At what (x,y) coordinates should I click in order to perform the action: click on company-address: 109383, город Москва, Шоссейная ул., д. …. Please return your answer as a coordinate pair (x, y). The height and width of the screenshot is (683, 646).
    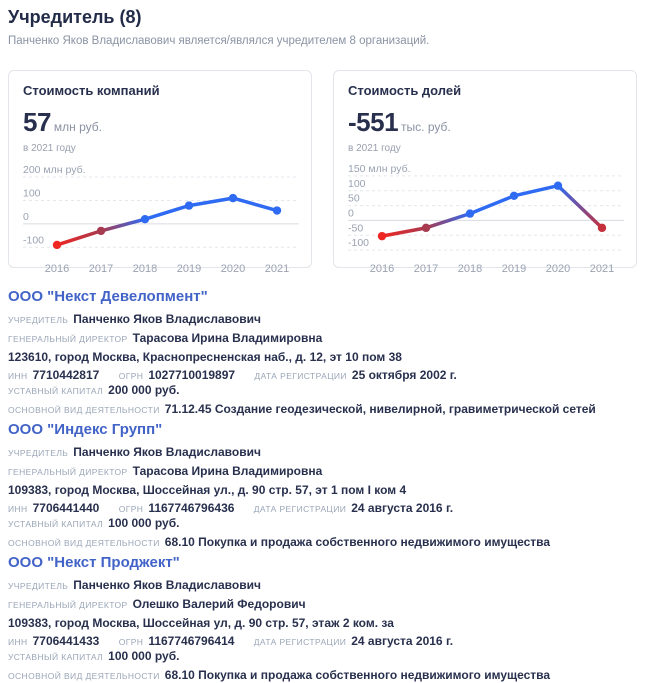
    Looking at the image, I should click on (207, 490).